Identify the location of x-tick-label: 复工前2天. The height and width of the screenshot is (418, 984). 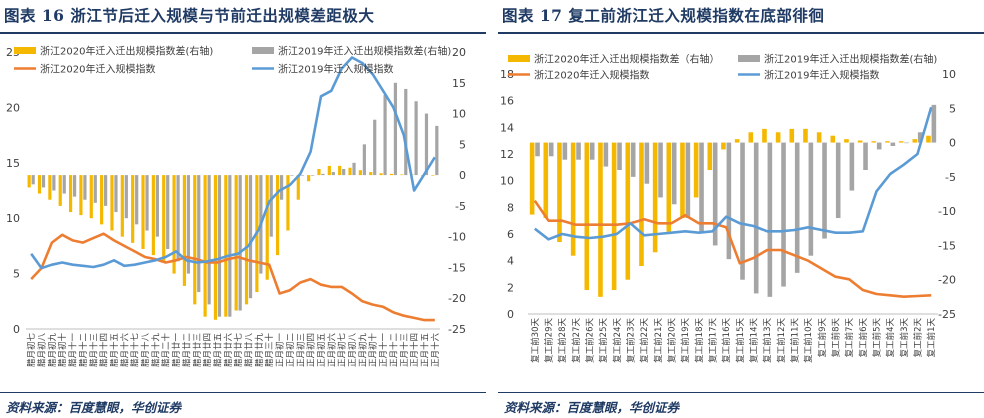
(918, 338).